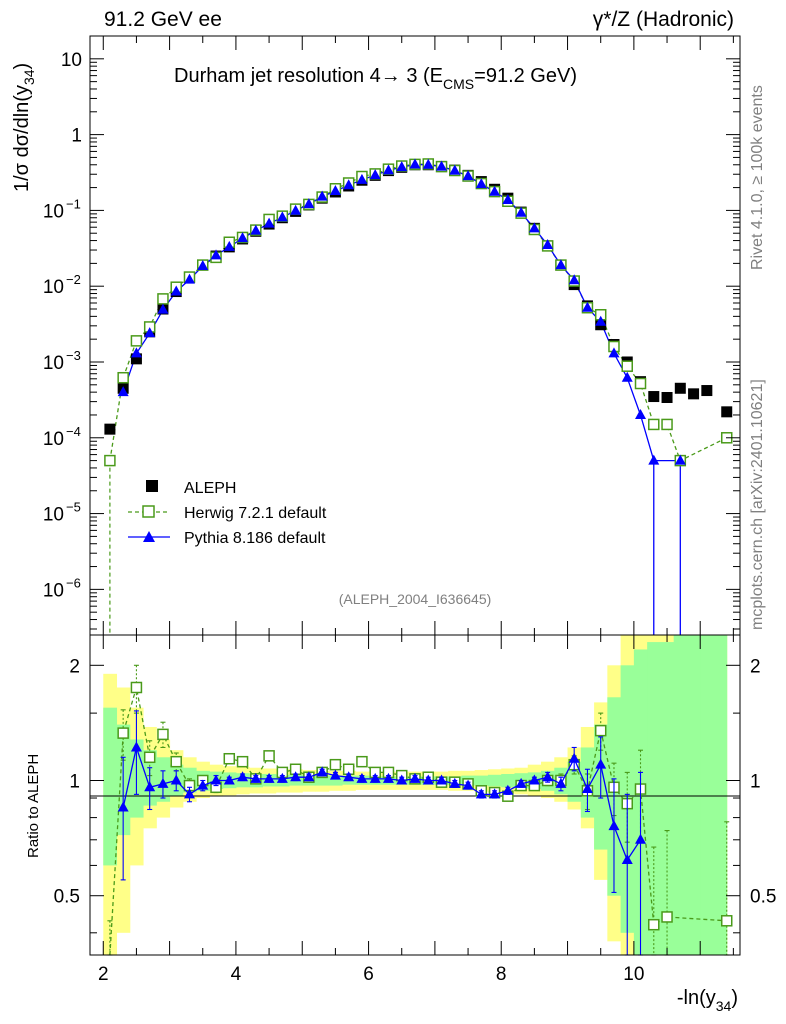 This screenshot has height=1024, width=786. Describe the element at coordinates (22, 138) in the screenshot. I see `main-ylabel-text: 1/σ dσ/dln(y` at that location.